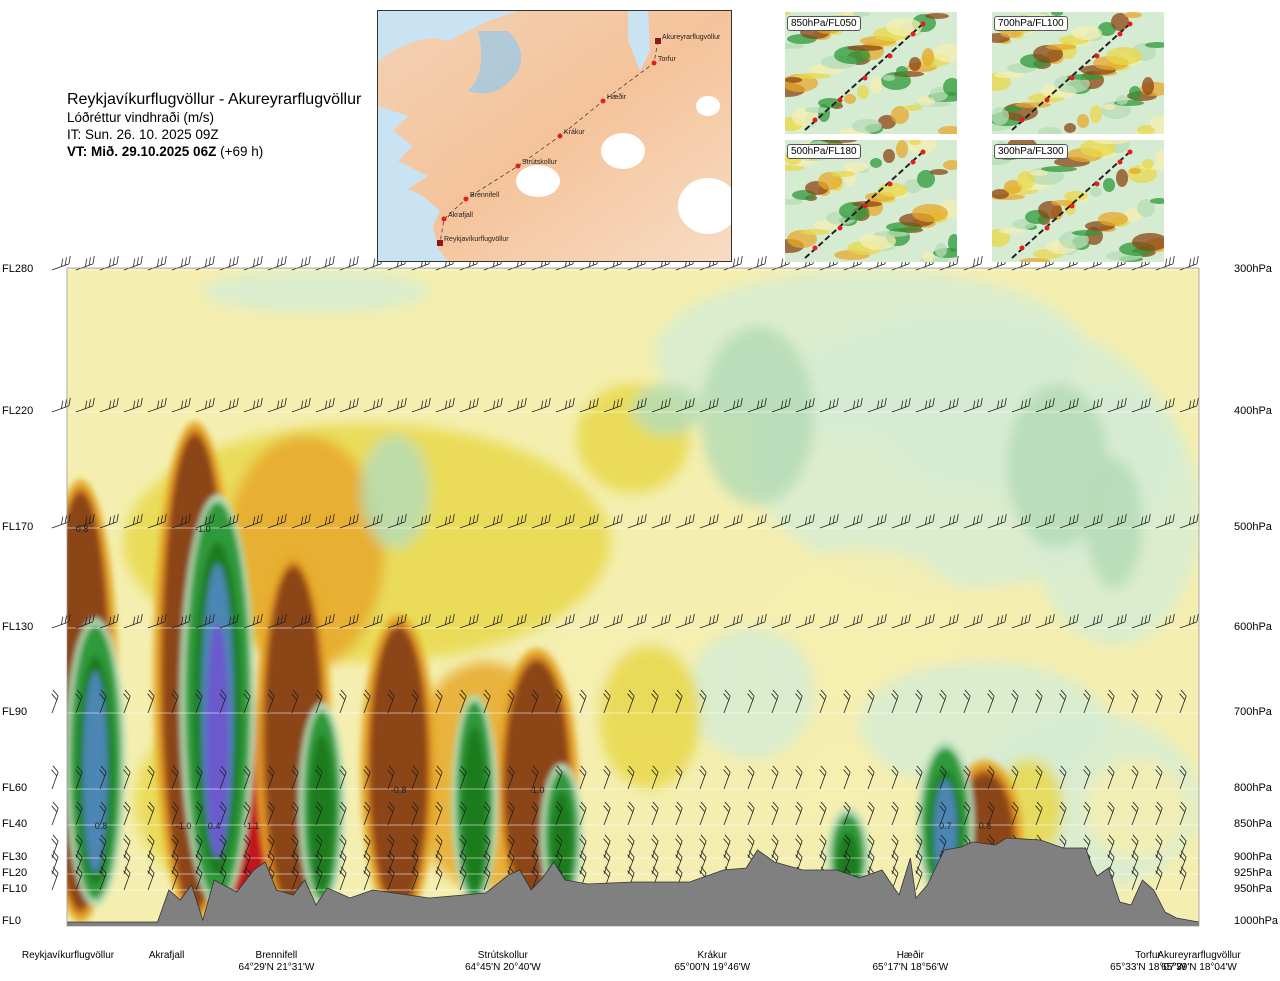  Describe the element at coordinates (184, 826) in the screenshot. I see `value-label: -1.0` at that location.